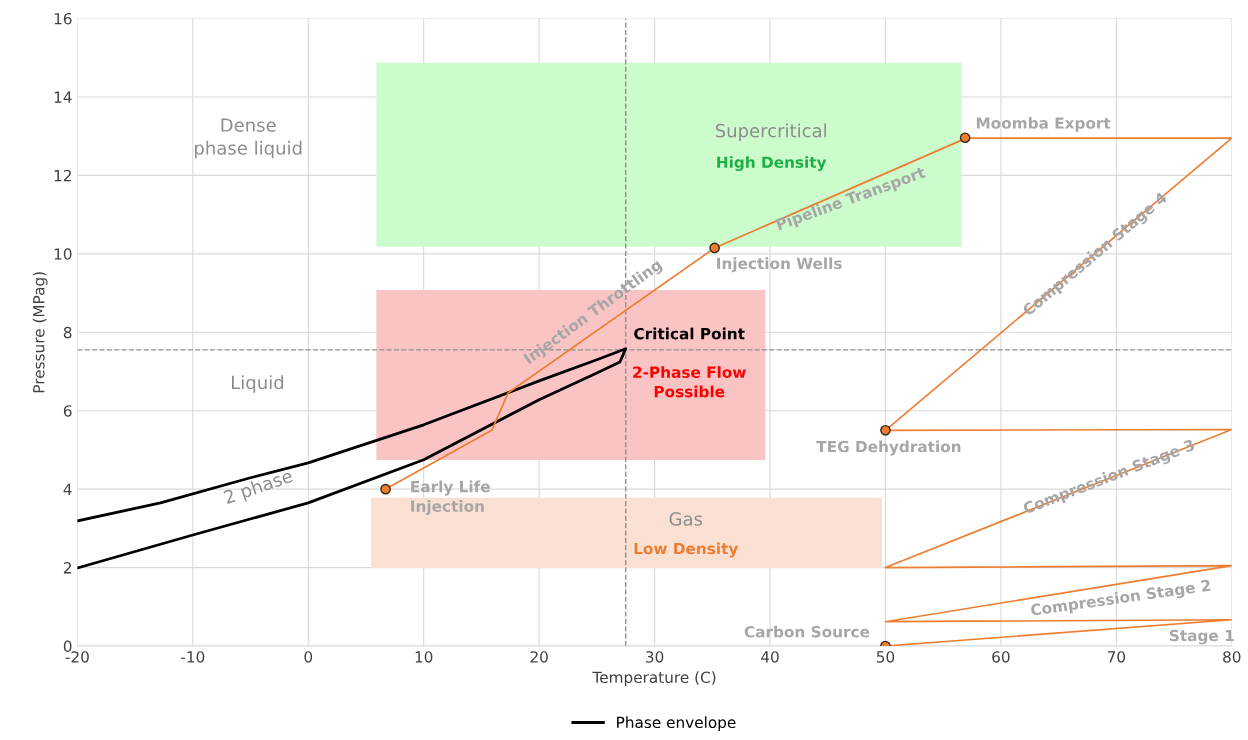 This screenshot has height=740, width=1248. Describe the element at coordinates (1001, 657) in the screenshot. I see `x-tick-label: 60` at that location.